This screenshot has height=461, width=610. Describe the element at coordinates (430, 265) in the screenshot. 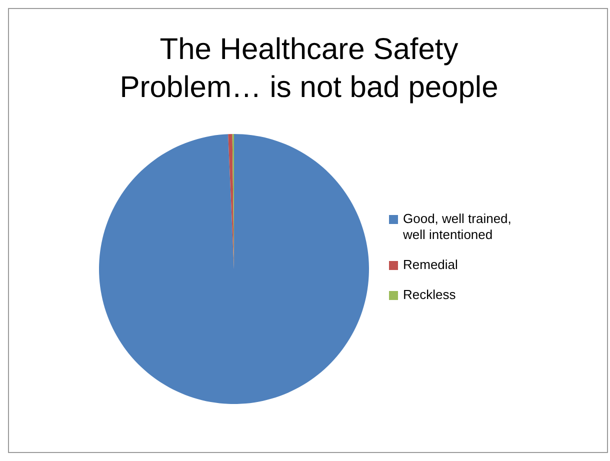

I see `legend-label: Remedial` at that location.